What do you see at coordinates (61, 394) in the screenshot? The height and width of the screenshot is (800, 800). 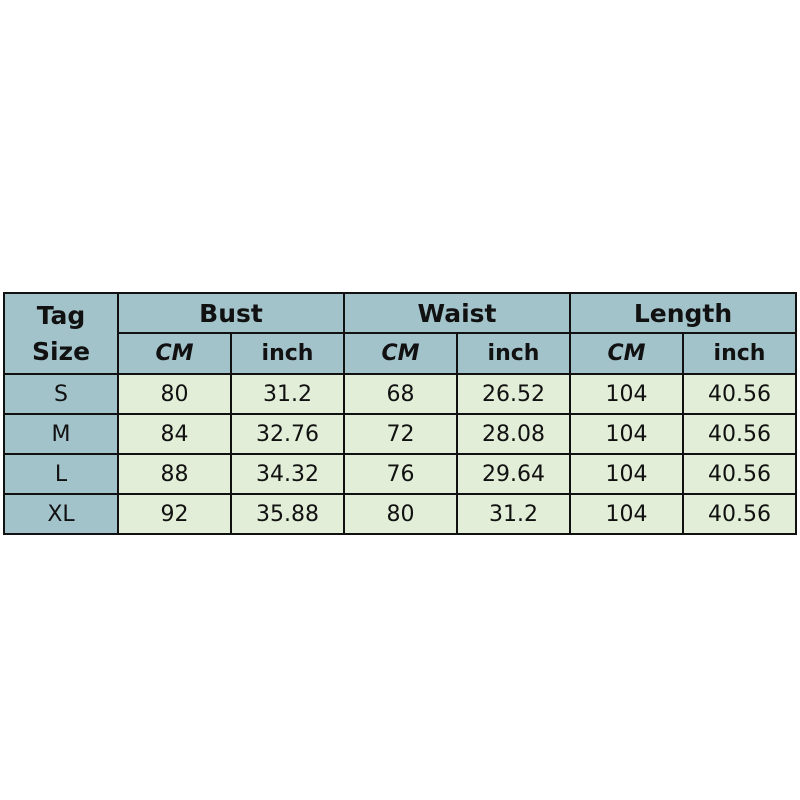 I see `size-cell: S` at bounding box center [61, 394].